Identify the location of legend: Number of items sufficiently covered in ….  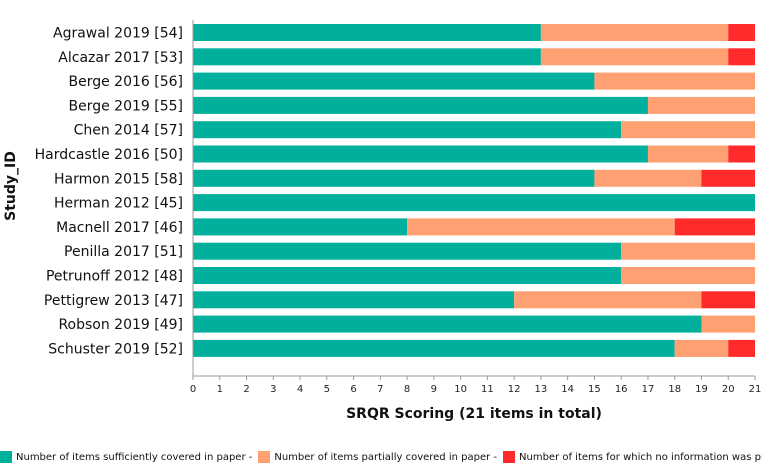
(381, 457).